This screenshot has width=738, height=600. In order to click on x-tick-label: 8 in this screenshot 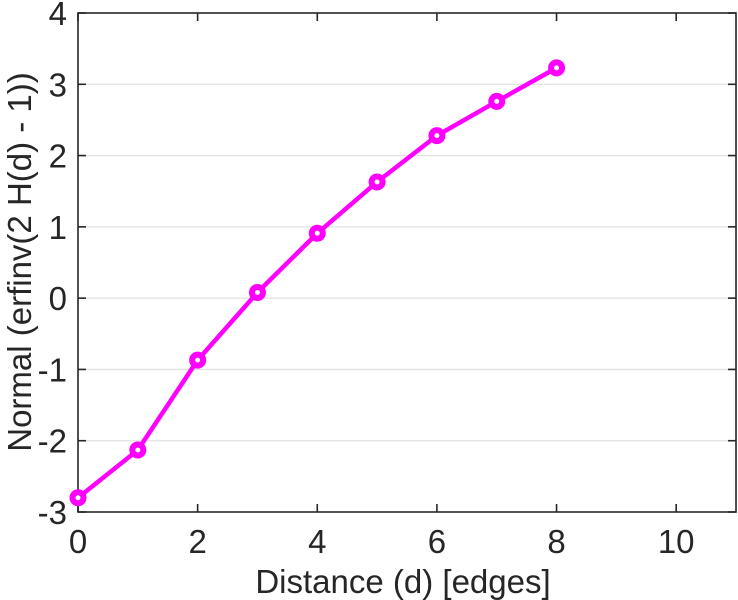, I will do `click(556, 541)`.